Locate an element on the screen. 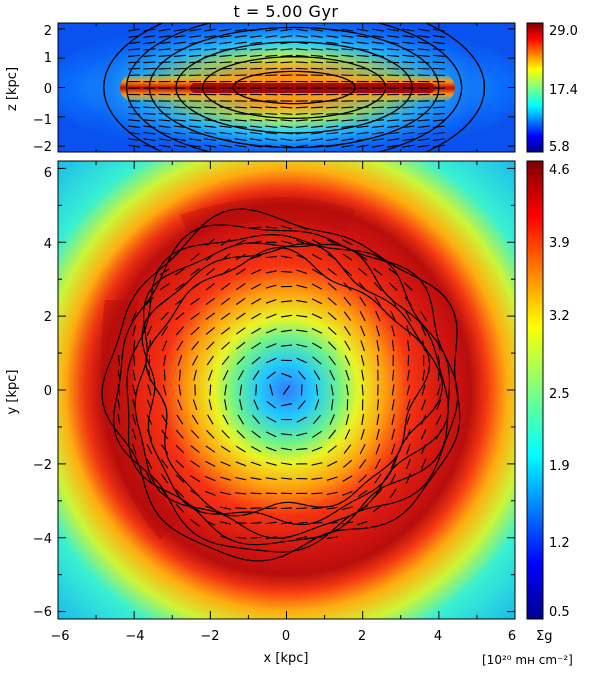 This screenshot has width=600, height=677. figure-title: t = 5.00 Gyr is located at coordinates (285, 11).